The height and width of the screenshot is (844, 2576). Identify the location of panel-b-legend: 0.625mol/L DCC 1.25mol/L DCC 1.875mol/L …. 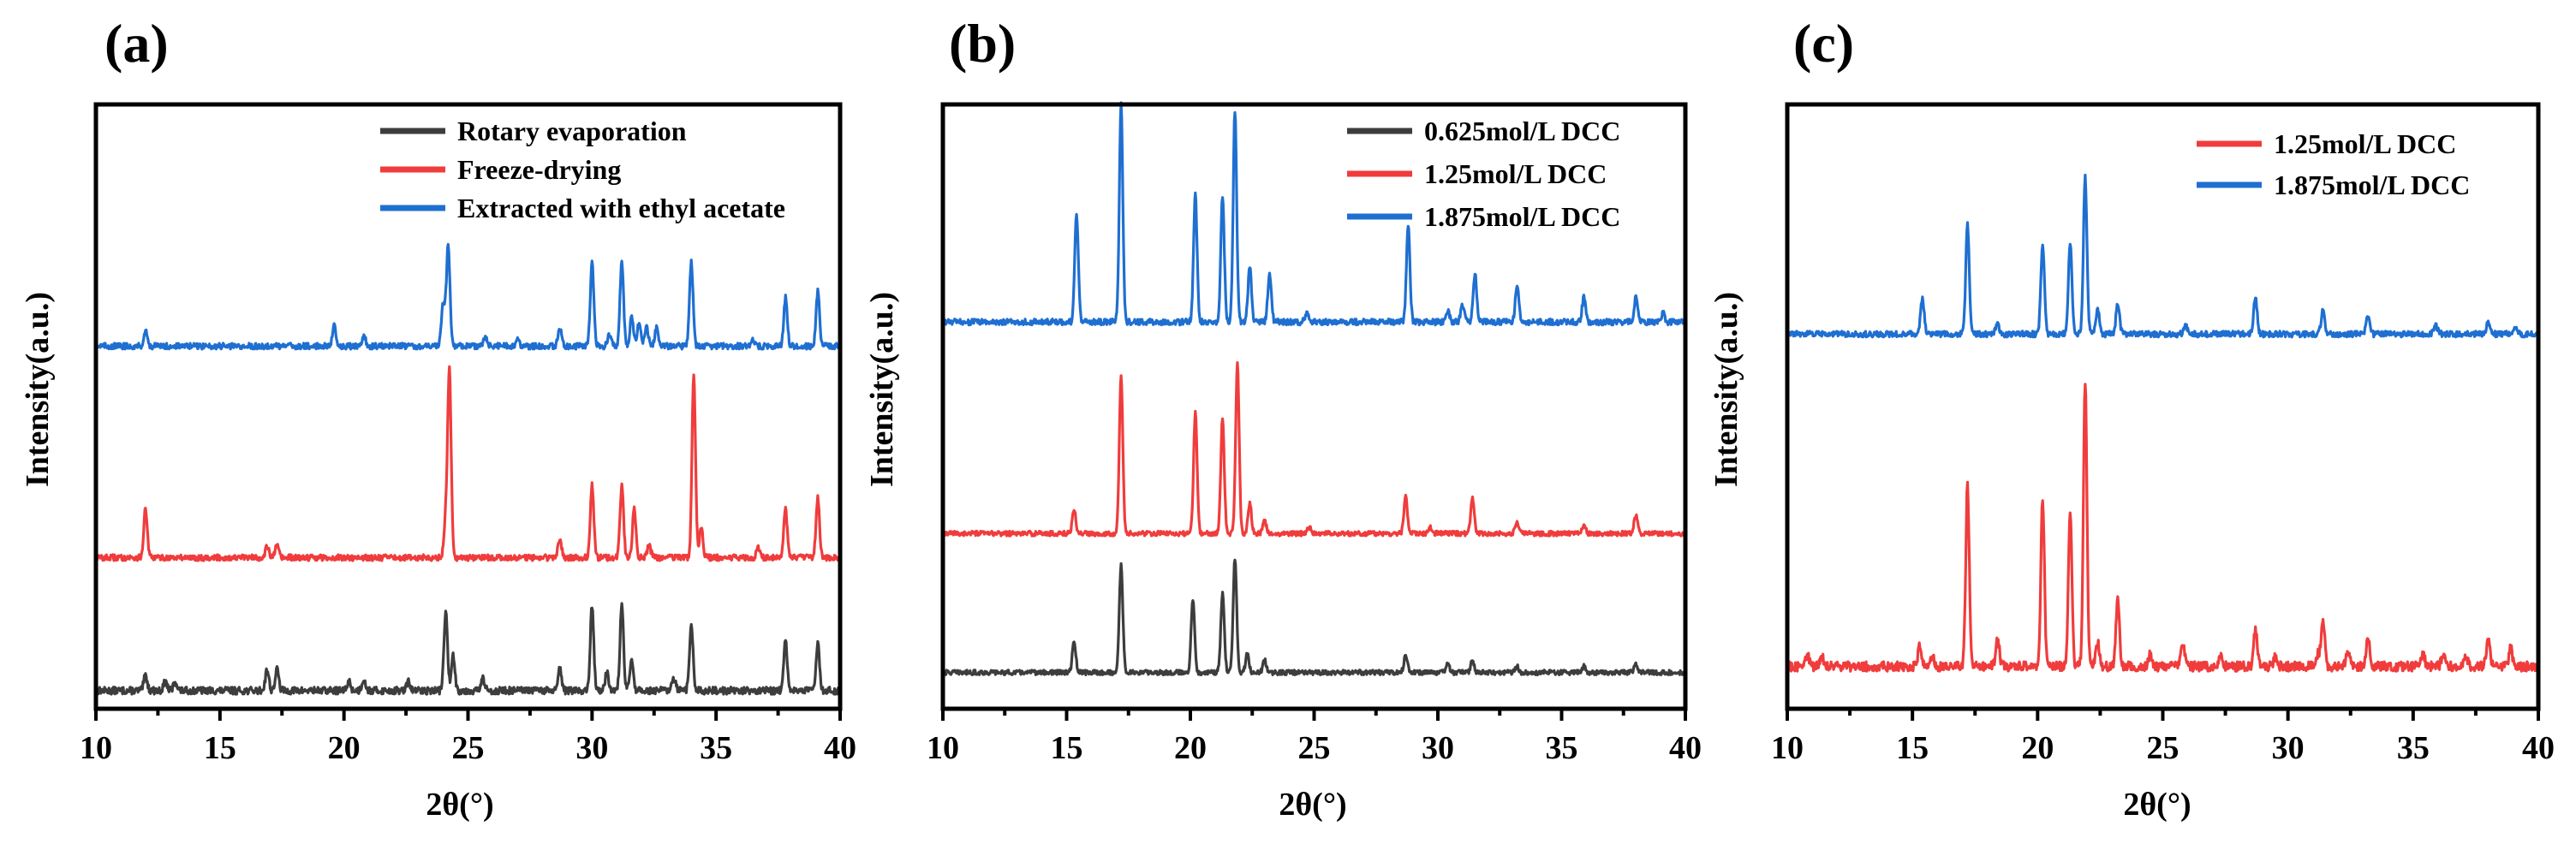
(1483, 174).